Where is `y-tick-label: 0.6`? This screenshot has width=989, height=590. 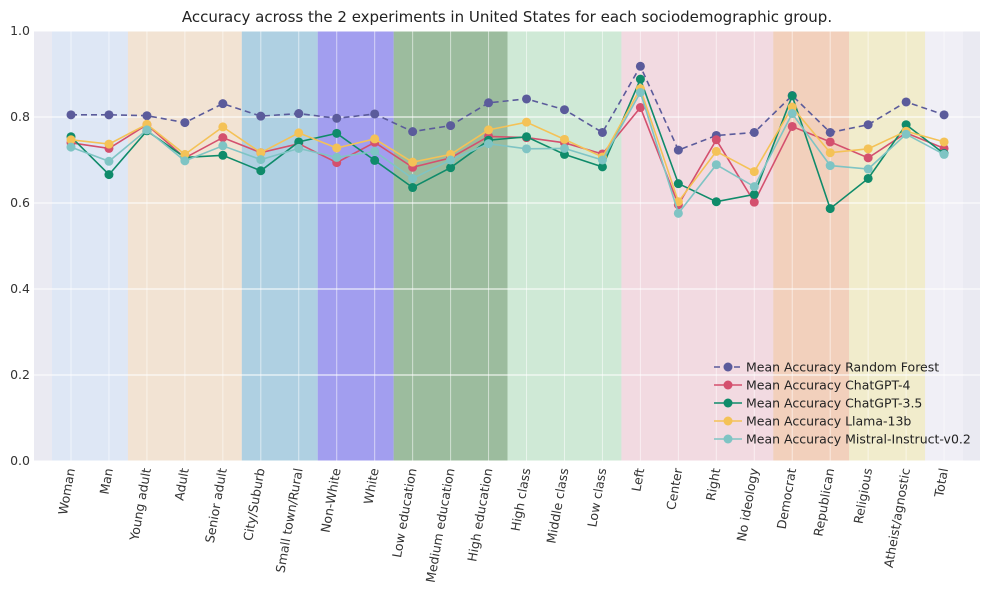 y-tick-label: 0.6 is located at coordinates (20, 202).